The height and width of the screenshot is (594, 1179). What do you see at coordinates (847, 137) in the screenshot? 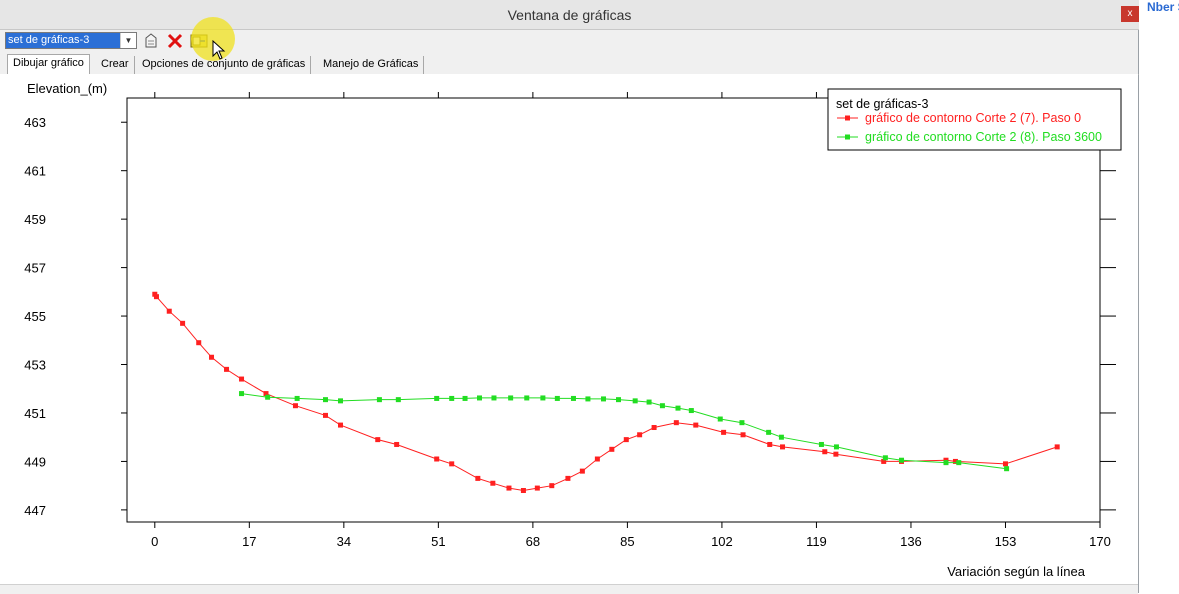
I see `legend-marker-green` at bounding box center [847, 137].